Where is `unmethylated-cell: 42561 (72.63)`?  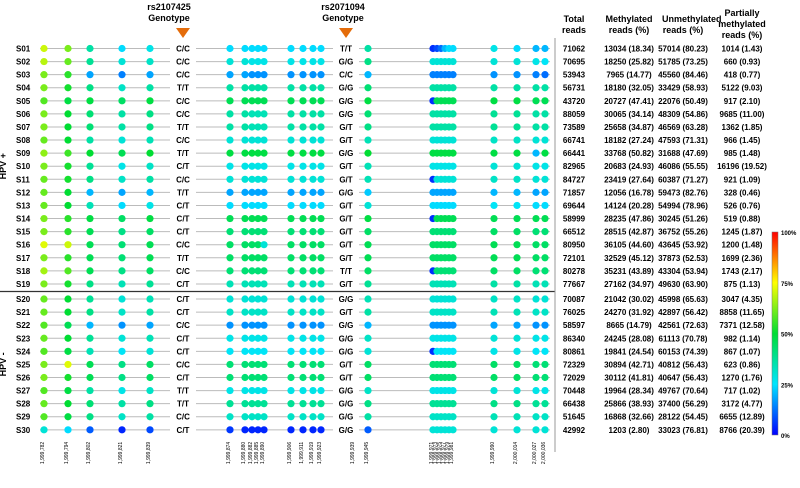 unmethylated-cell: 42561 (72.63) is located at coordinates (683, 325).